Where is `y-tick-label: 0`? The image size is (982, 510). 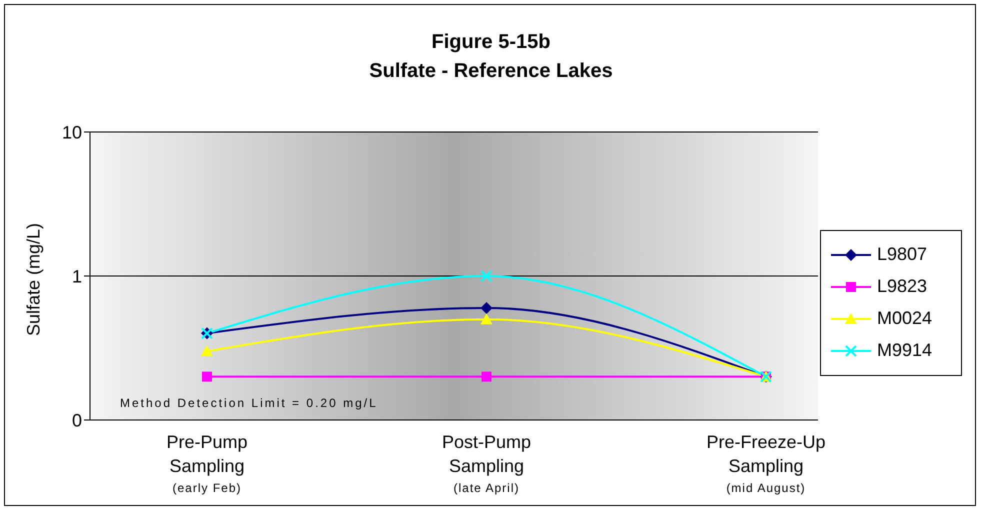
y-tick-label: 0 is located at coordinates (77, 420).